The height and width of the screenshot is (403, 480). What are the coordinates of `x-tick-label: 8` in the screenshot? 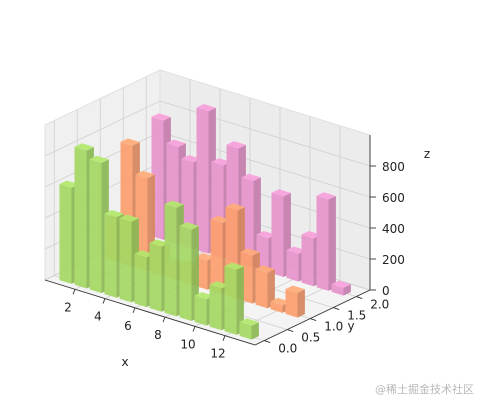 It's located at (158, 335).